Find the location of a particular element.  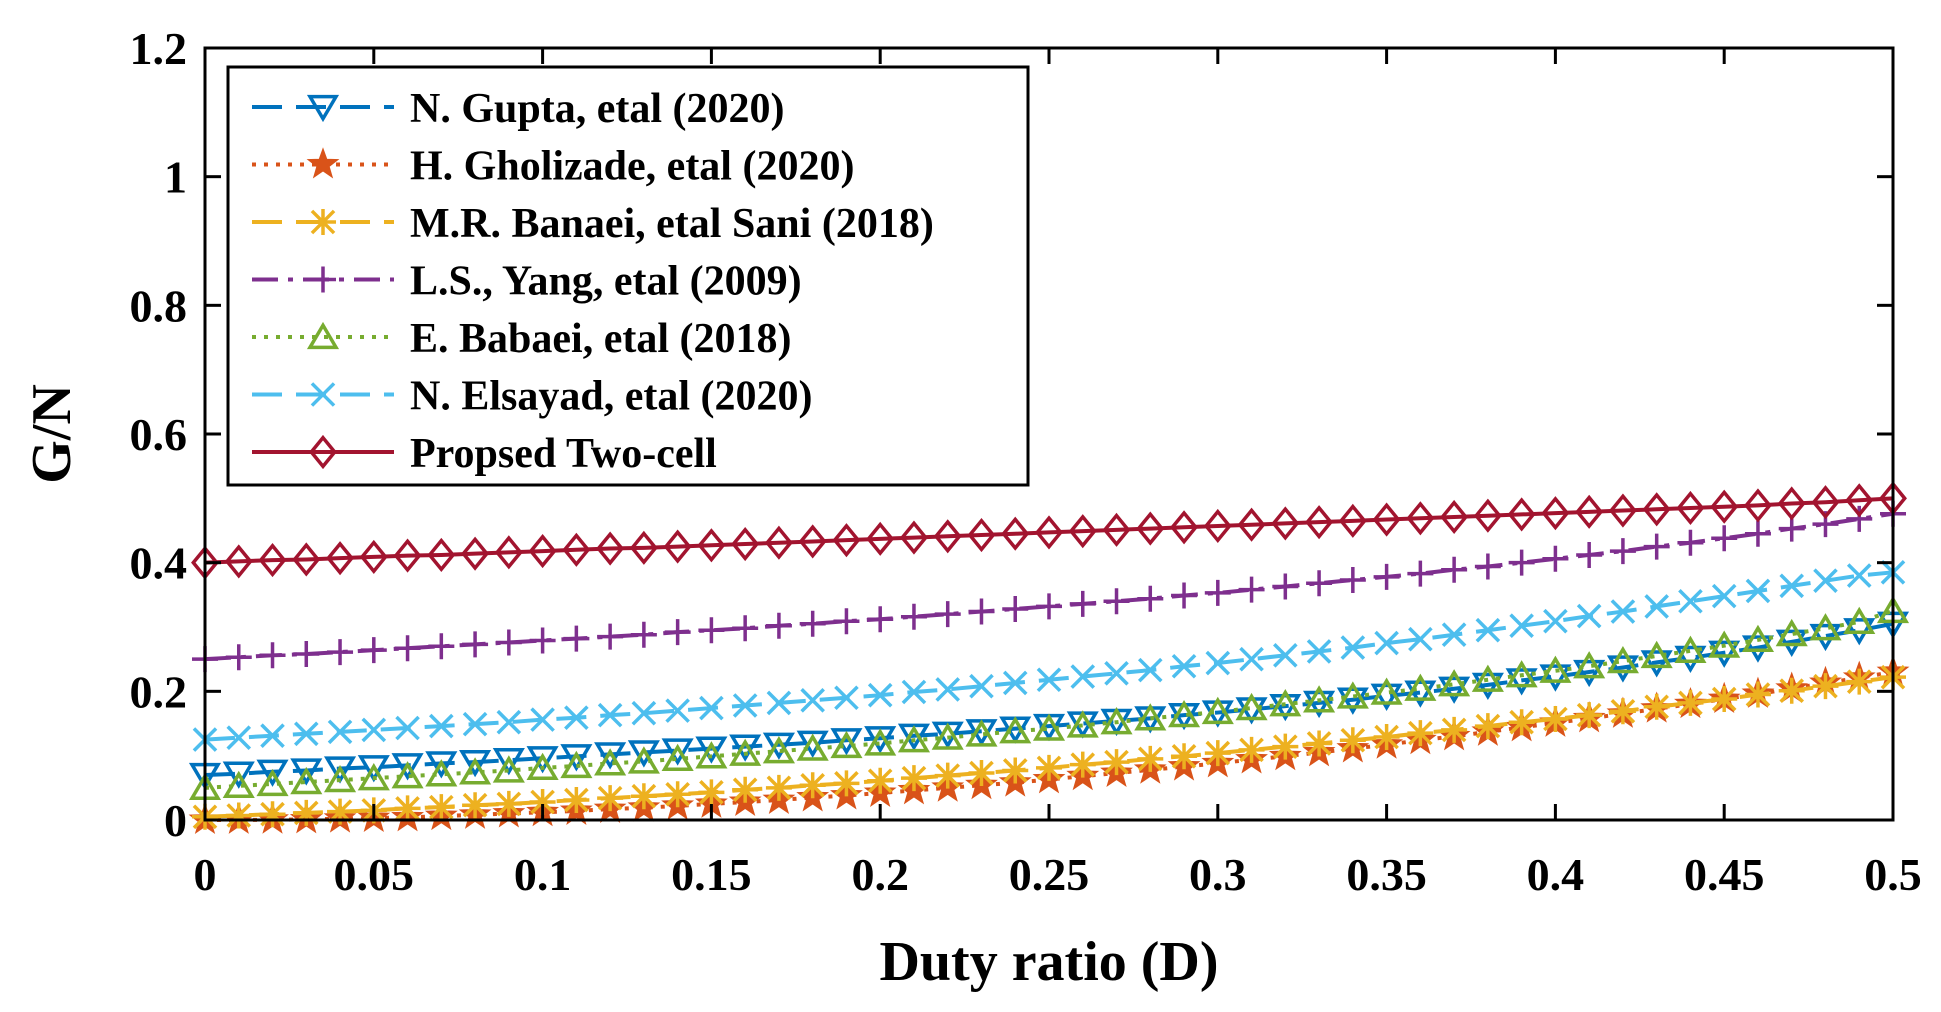

x-tick-label: 0.25 is located at coordinates (1049, 874).